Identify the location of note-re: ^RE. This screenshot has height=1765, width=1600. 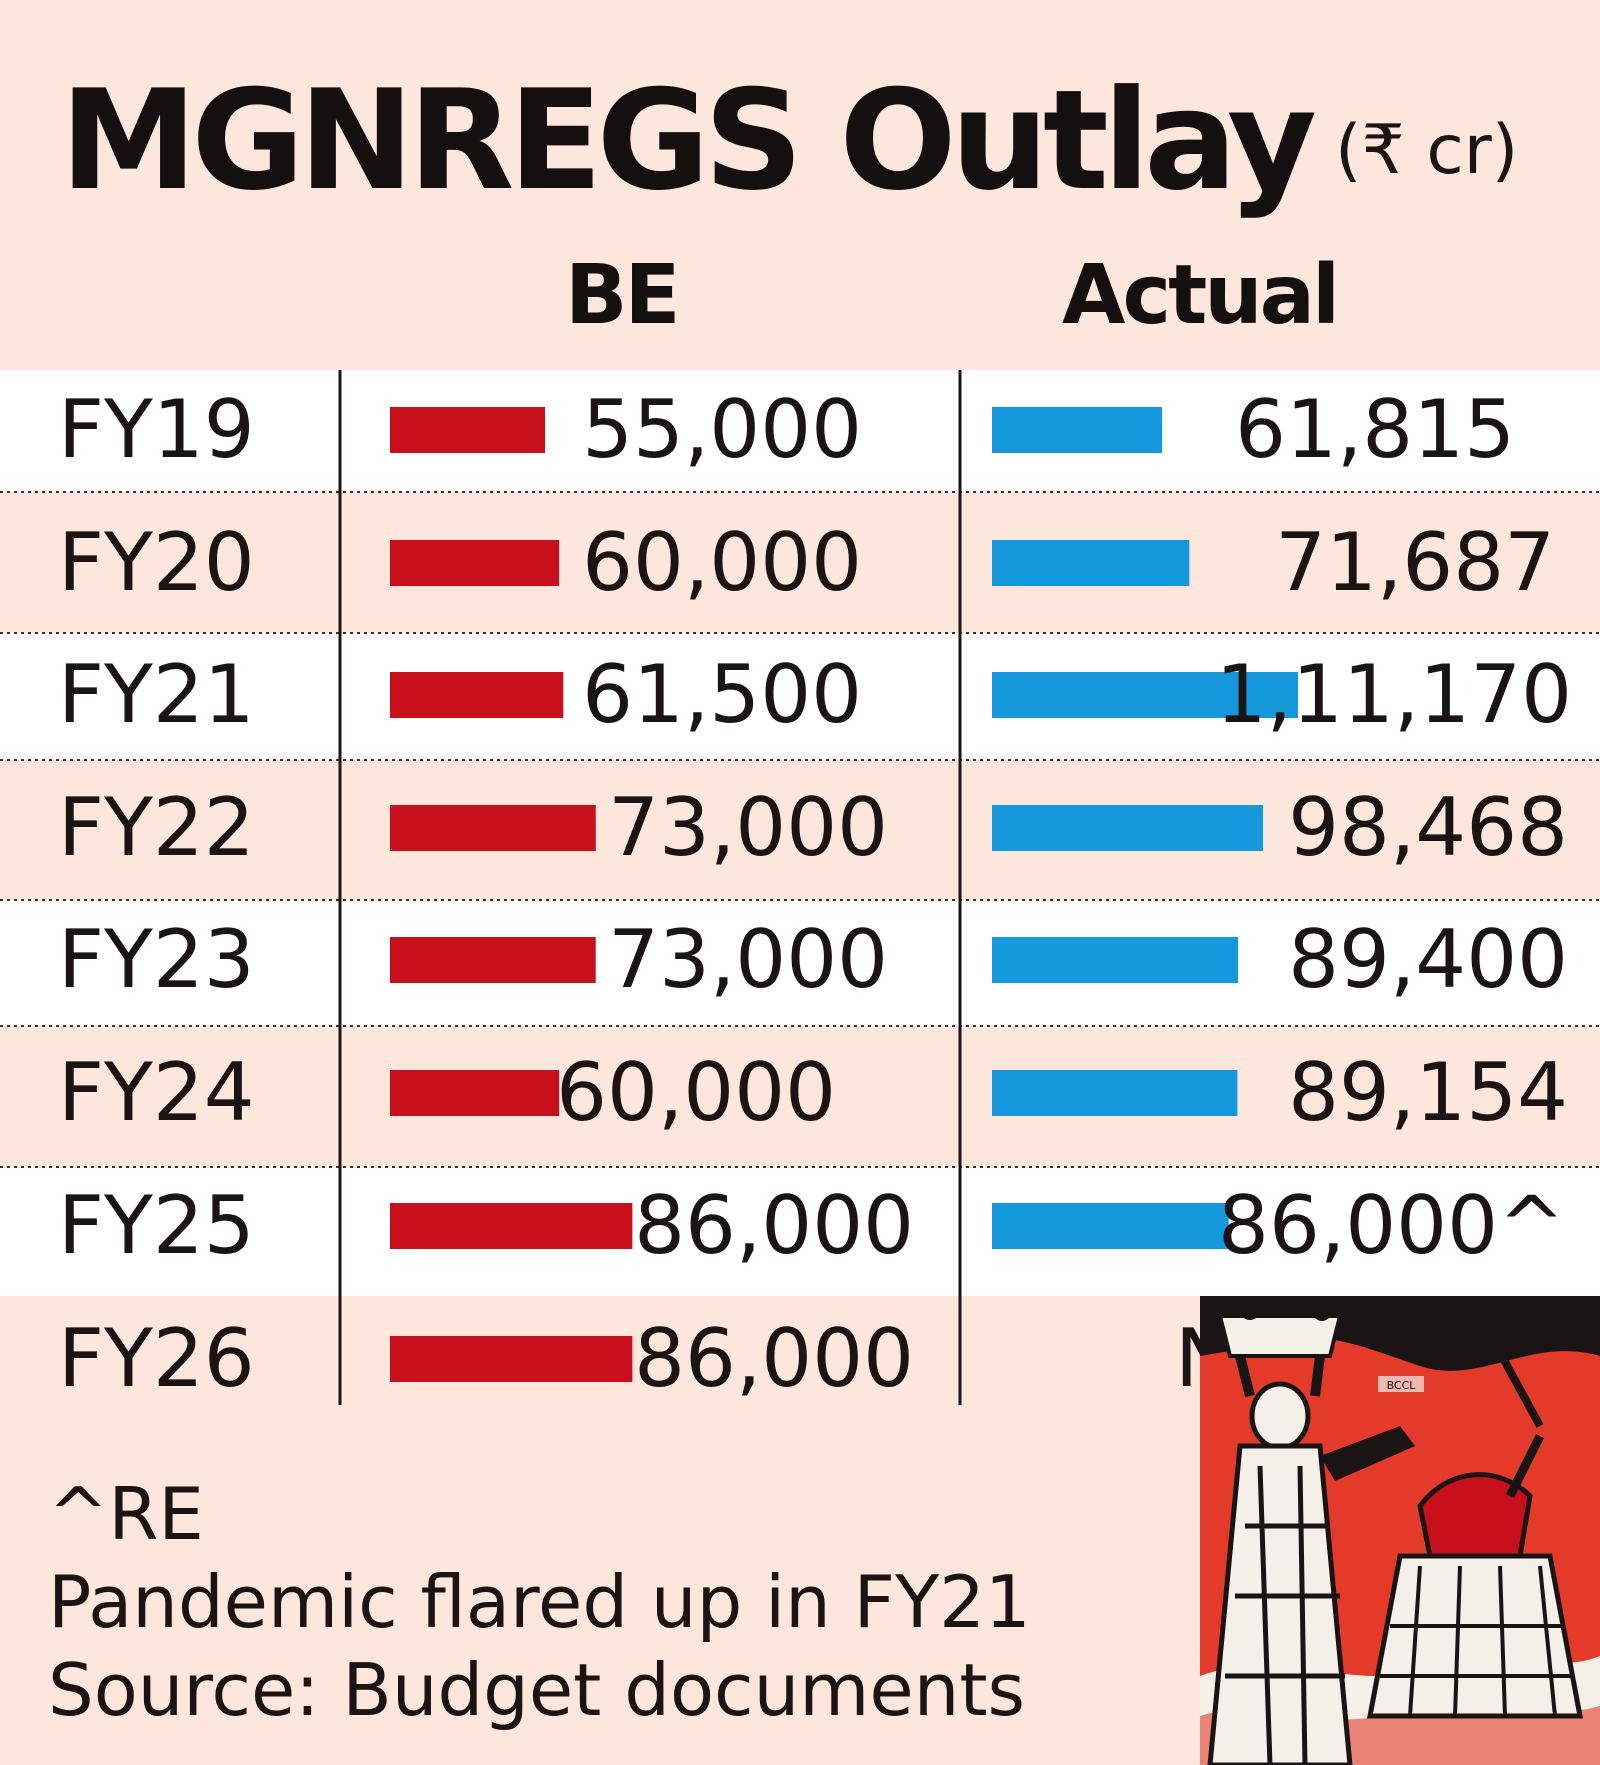
(126, 1514).